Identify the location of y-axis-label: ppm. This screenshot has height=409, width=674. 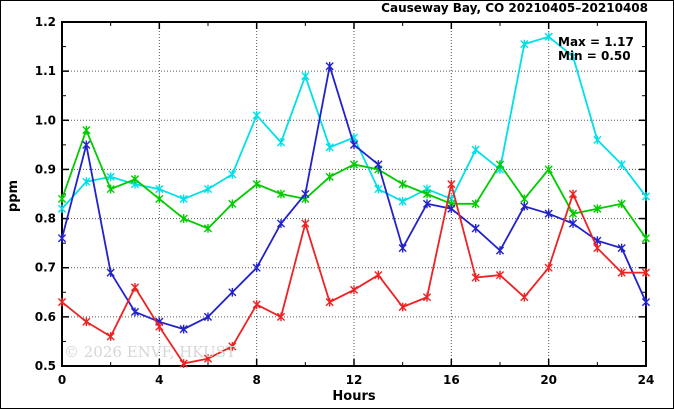
(13, 196).